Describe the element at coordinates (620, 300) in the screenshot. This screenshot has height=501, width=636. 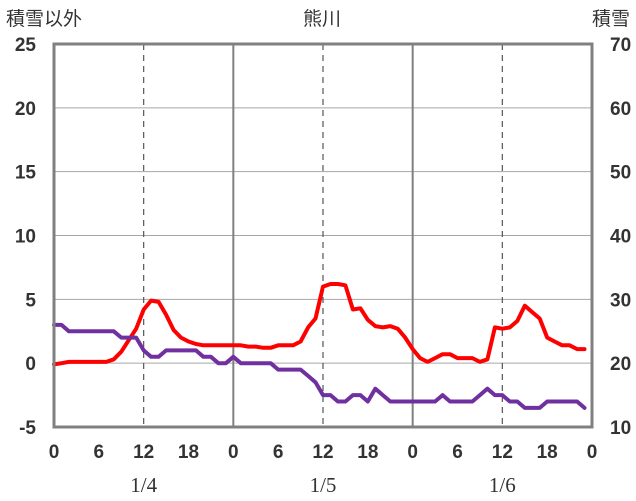
I see `y-right-tick-label: 30` at that location.